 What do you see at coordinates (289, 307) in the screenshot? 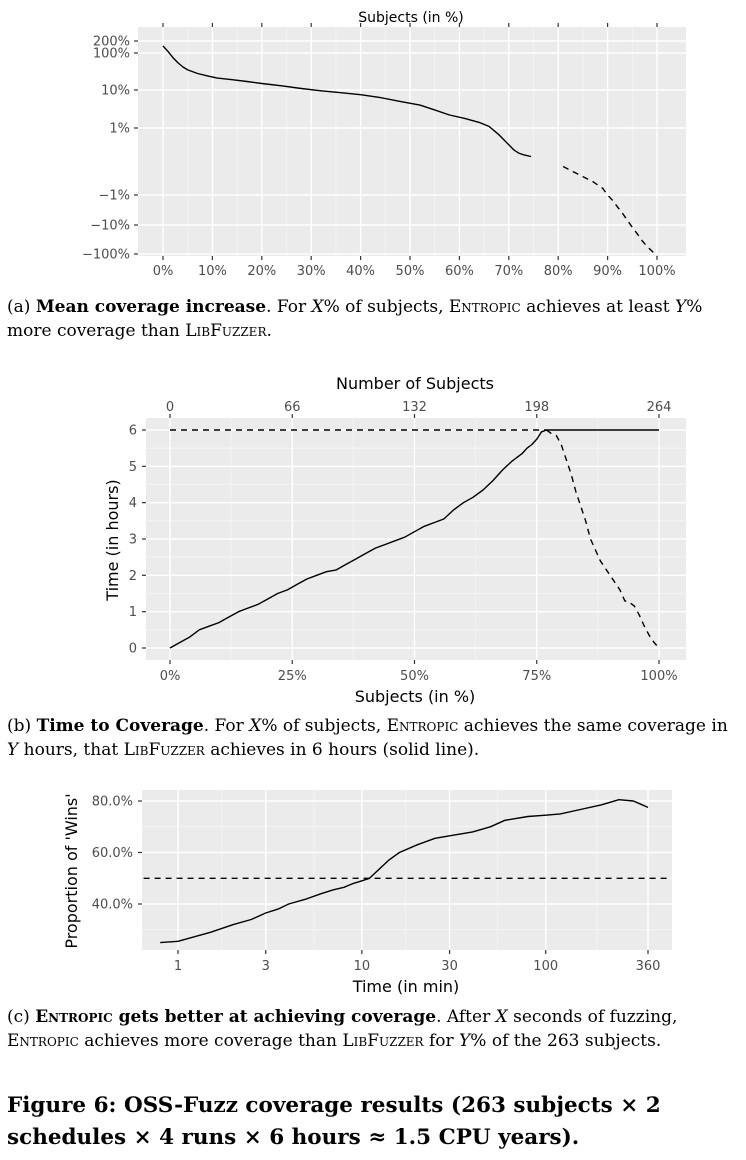
I see `caption-a-text: . For` at bounding box center [289, 307].